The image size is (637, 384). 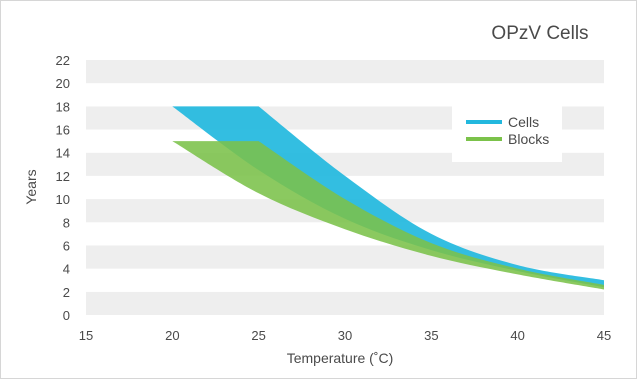 I want to click on legend-cells-label: Cells, so click(x=523, y=122).